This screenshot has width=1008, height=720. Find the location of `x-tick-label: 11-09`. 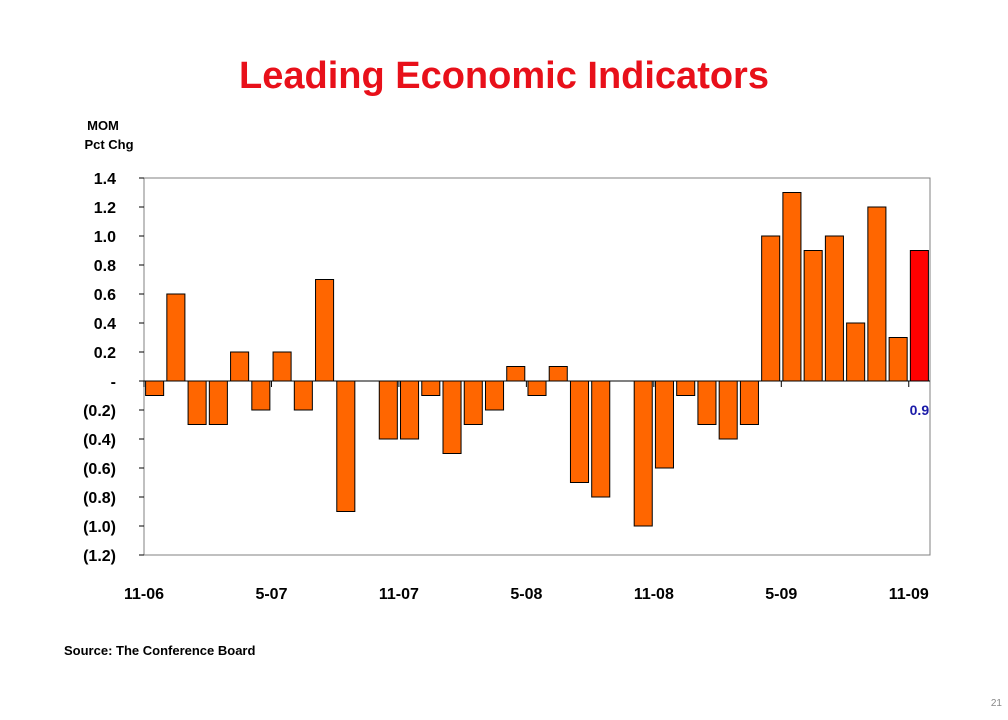

x-tick-label: 11-09 is located at coordinates (909, 594).